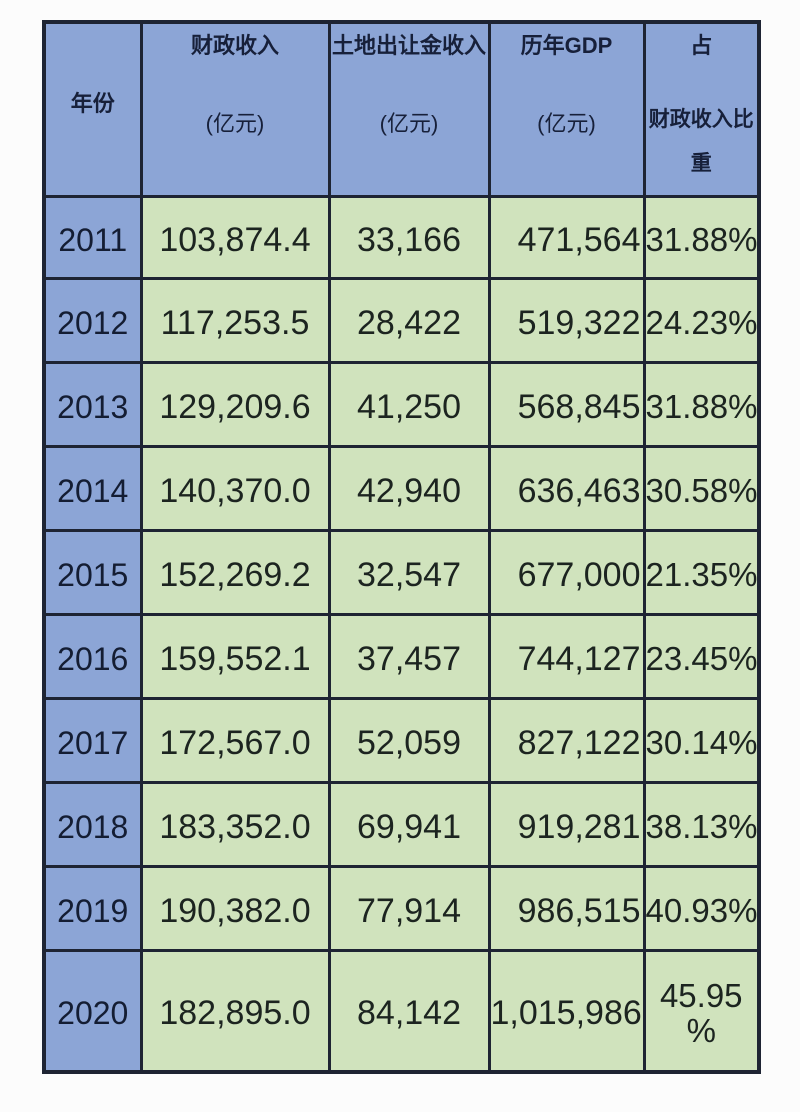  What do you see at coordinates (409, 740) in the screenshot?
I see `land-transfer-income-cell: 52,059` at bounding box center [409, 740].